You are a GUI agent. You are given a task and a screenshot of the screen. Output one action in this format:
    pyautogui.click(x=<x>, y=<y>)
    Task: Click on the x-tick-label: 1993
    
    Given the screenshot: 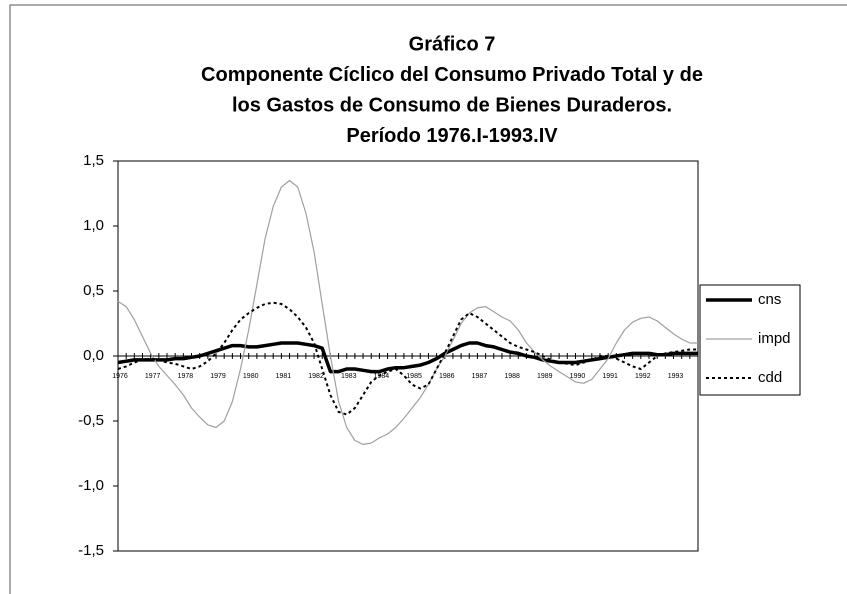 What is the action you would take?
    pyautogui.click(x=676, y=376)
    